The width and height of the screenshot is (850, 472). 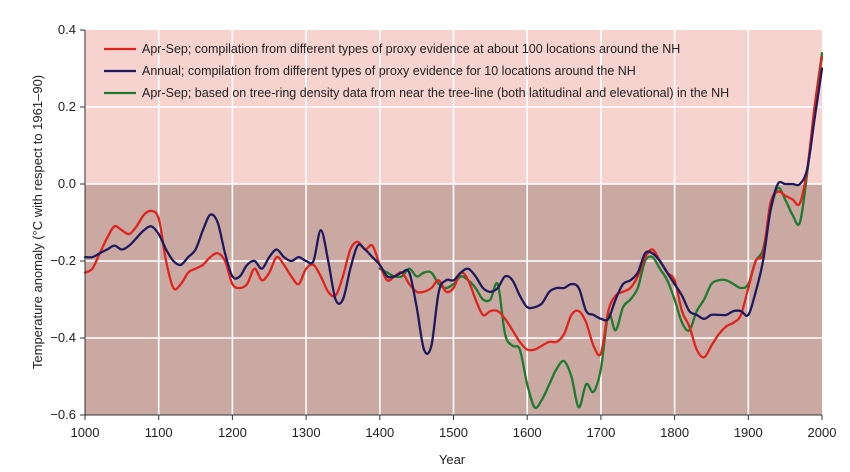 I want to click on x-tick-label: 1100, so click(x=159, y=432).